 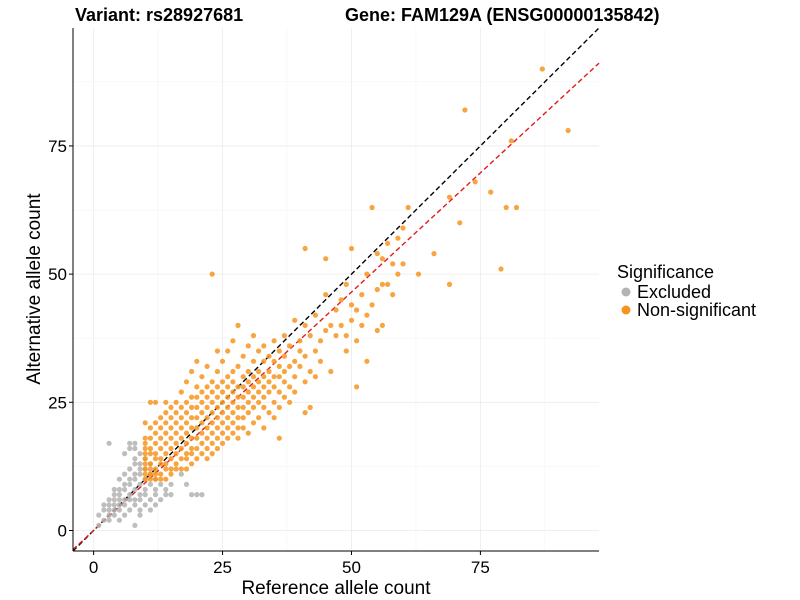 I want to click on legend-swatch-nonsignificant, so click(x=626, y=310).